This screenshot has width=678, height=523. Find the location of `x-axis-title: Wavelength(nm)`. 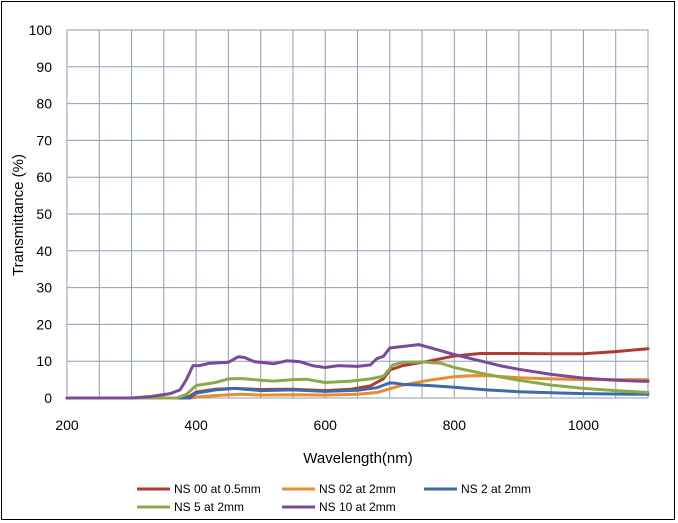

x-axis-title: Wavelength(nm) is located at coordinates (357, 458).